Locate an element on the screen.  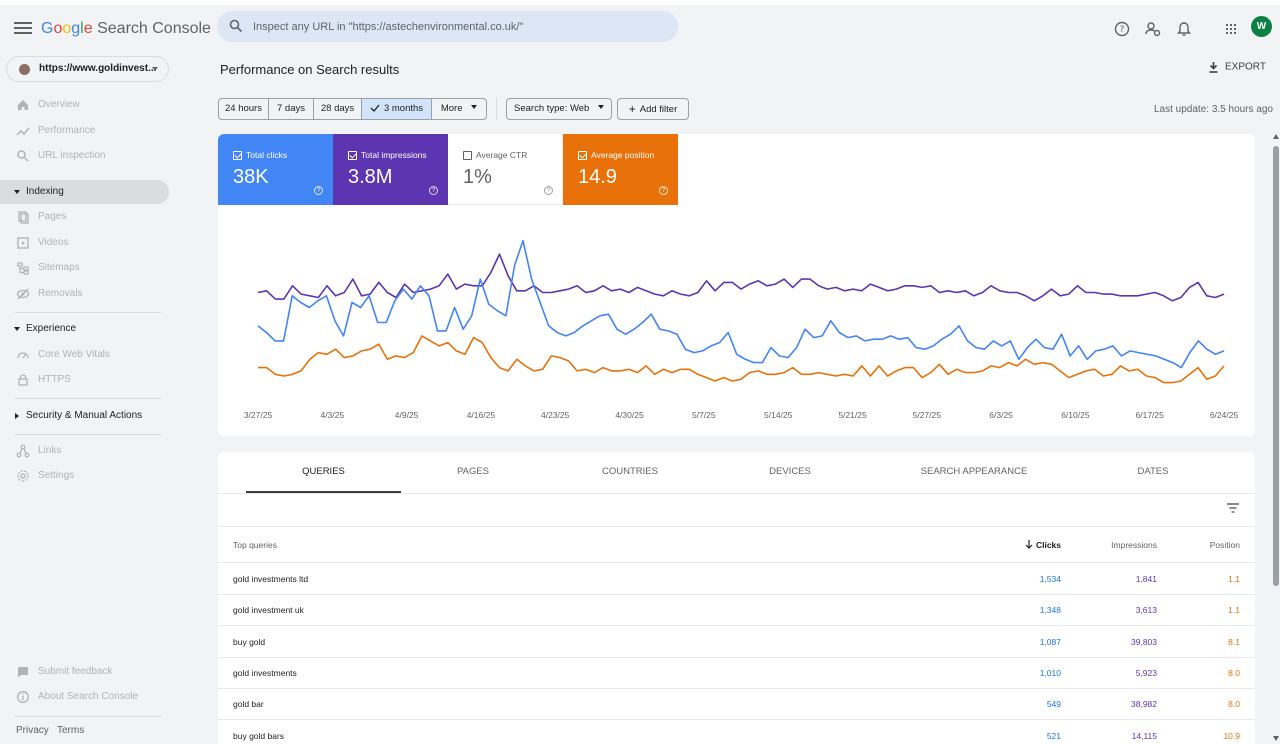
range-3-months: 3 months is located at coordinates (396, 109).